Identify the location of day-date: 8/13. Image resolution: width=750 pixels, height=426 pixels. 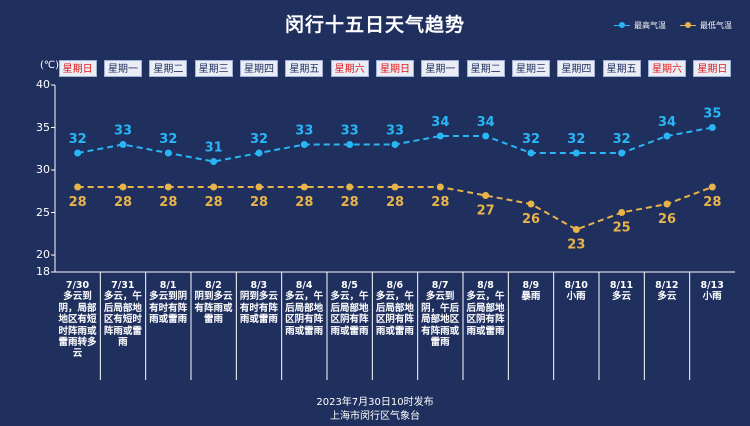
(712, 285).